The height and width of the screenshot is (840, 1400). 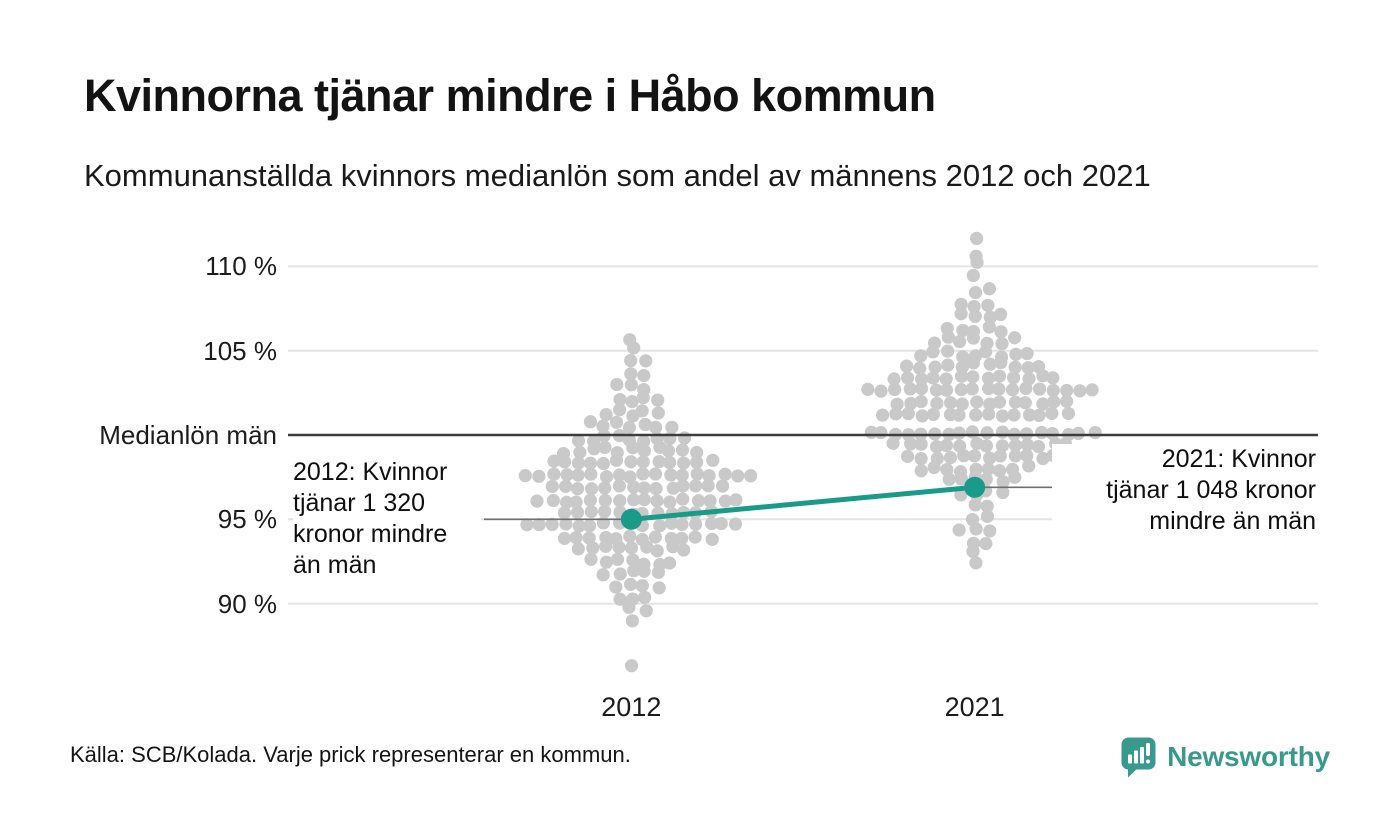 What do you see at coordinates (240, 350) in the screenshot?
I see `y-tick-label: 105 %` at bounding box center [240, 350].